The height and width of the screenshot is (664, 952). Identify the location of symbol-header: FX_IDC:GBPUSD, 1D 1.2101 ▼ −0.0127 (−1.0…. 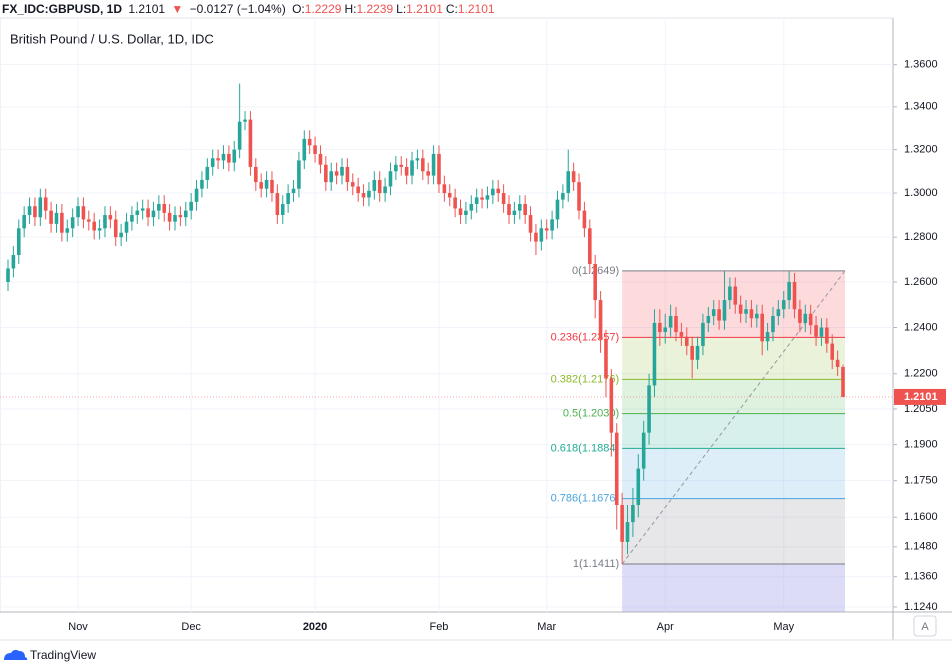
(250, 9).